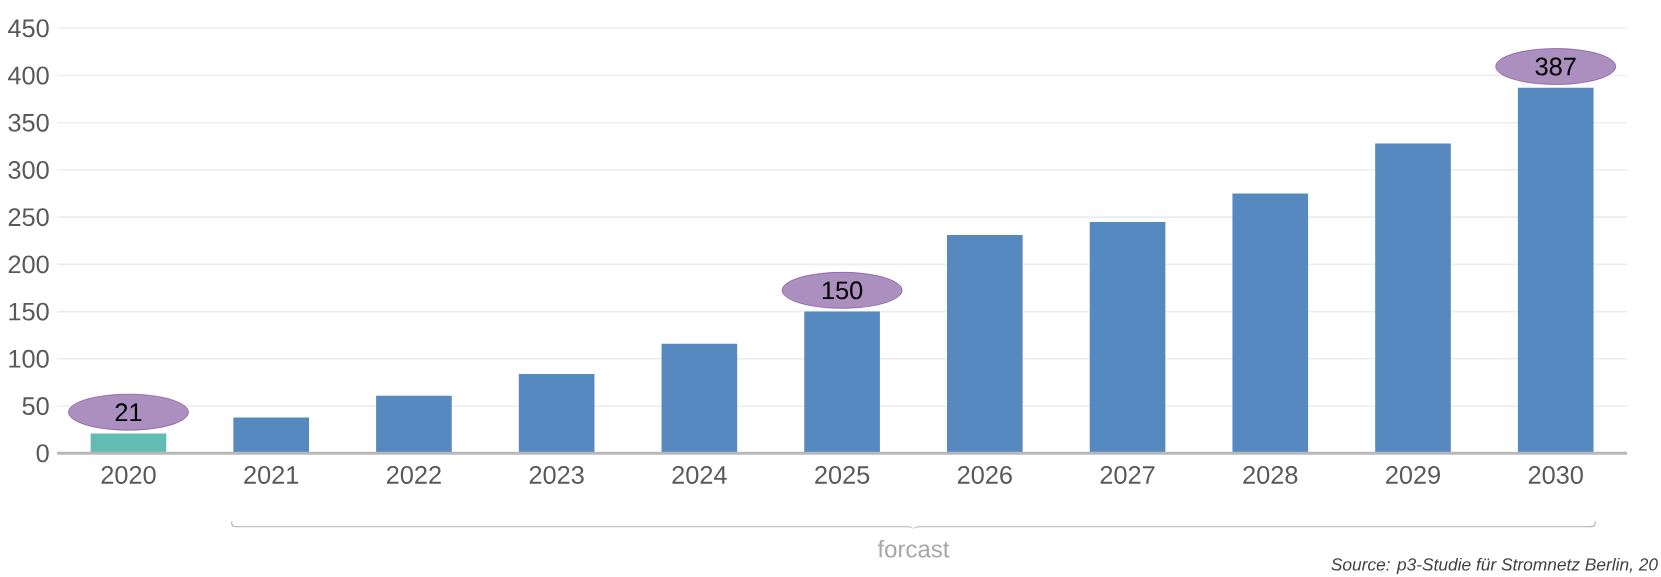 The width and height of the screenshot is (1661, 577). I want to click on x-tick-label: 2023, so click(556, 474).